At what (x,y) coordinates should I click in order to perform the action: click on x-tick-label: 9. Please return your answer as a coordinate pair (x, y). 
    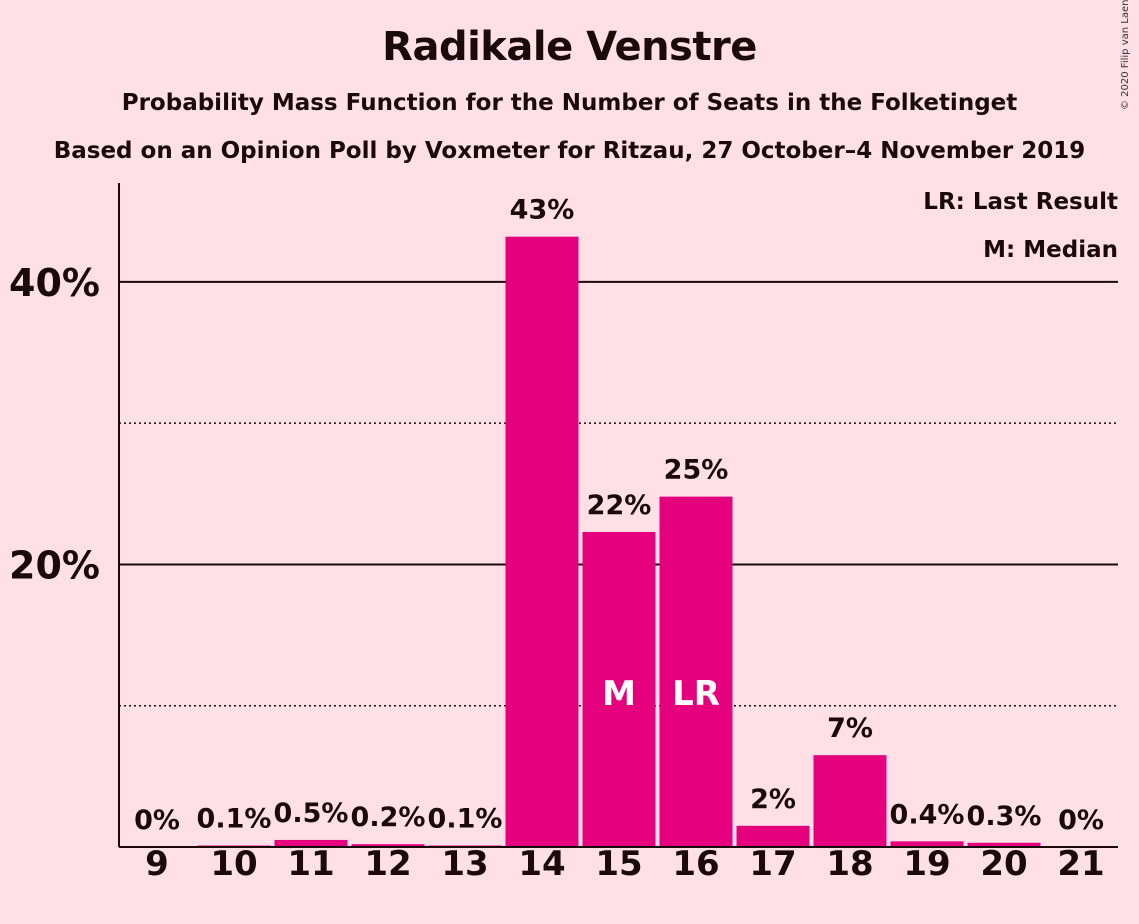
    Looking at the image, I should click on (157, 864).